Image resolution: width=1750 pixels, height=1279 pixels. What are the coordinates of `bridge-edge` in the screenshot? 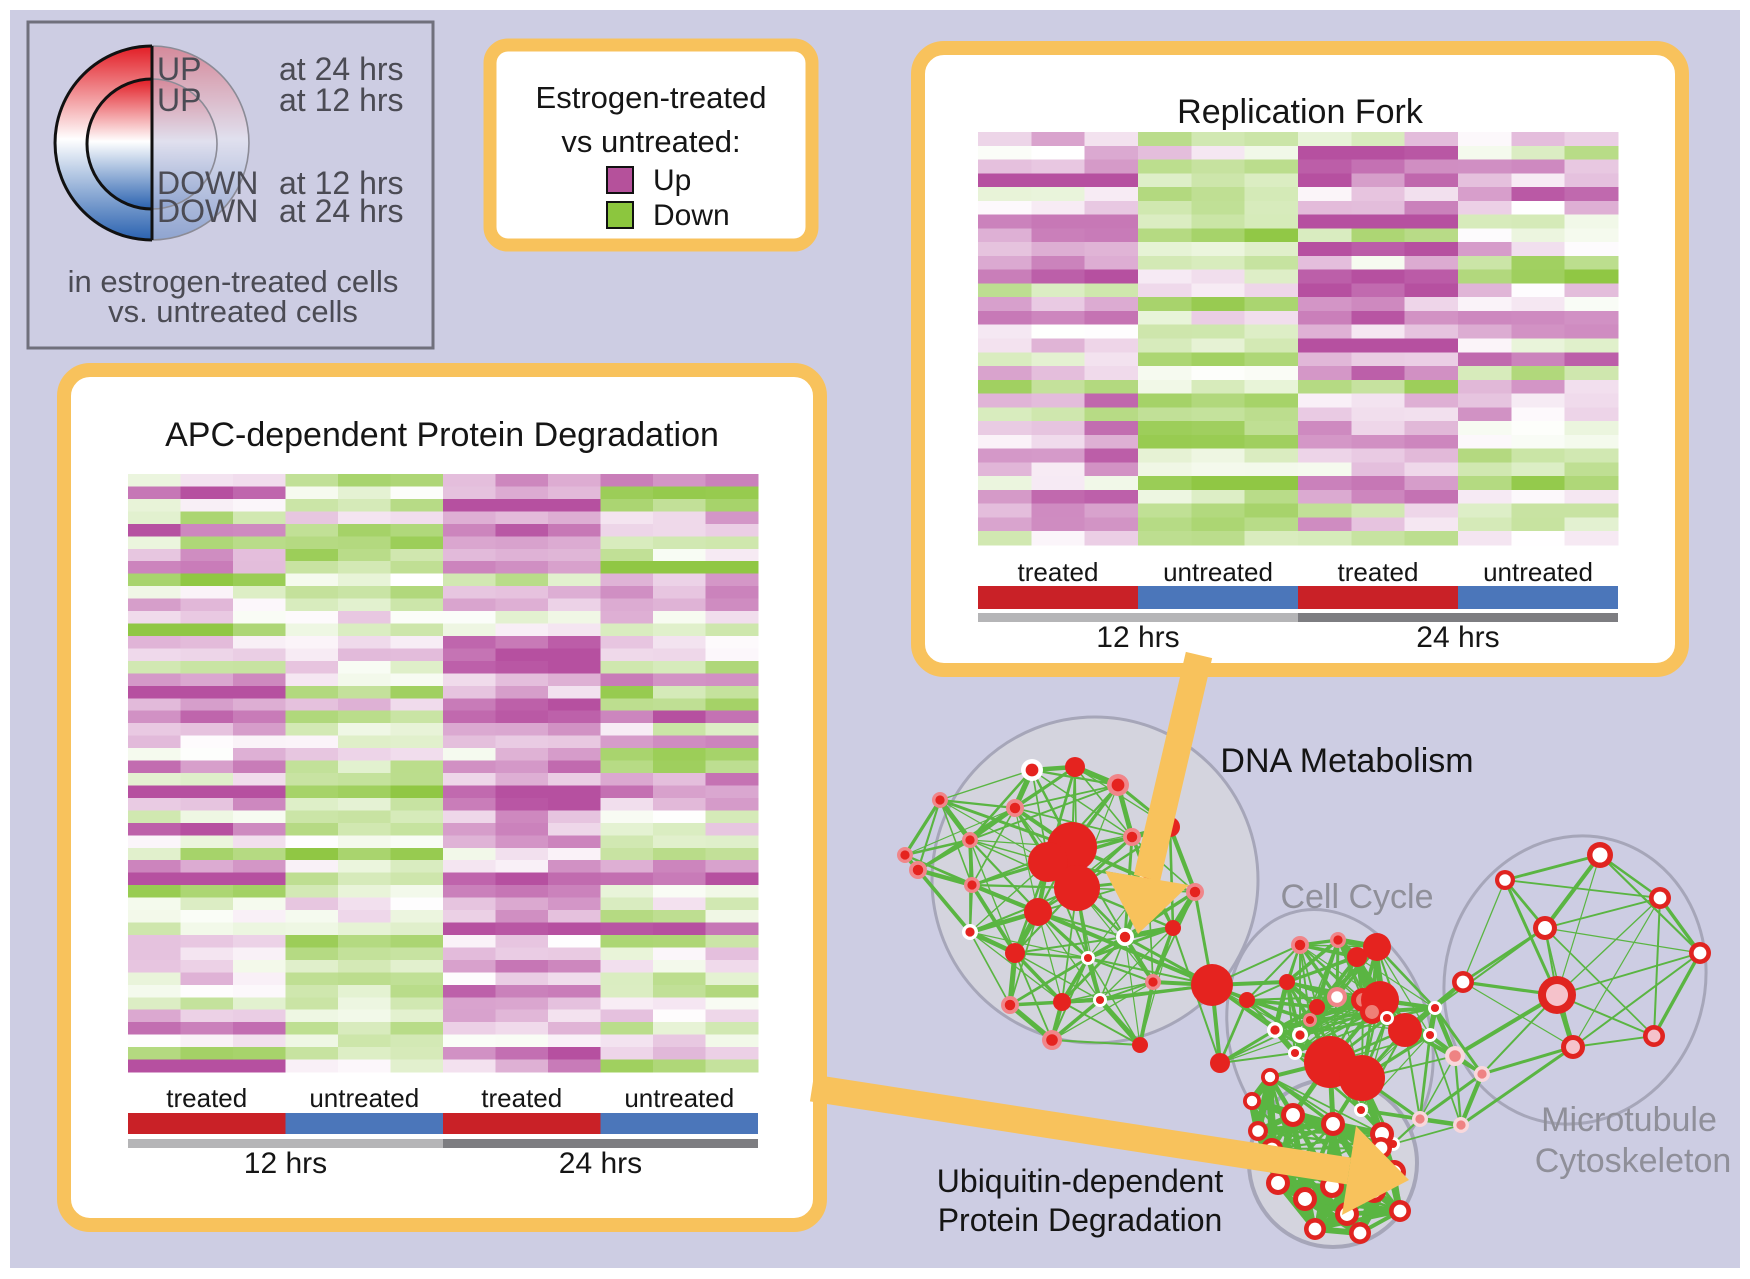 It's located at (1044, 812).